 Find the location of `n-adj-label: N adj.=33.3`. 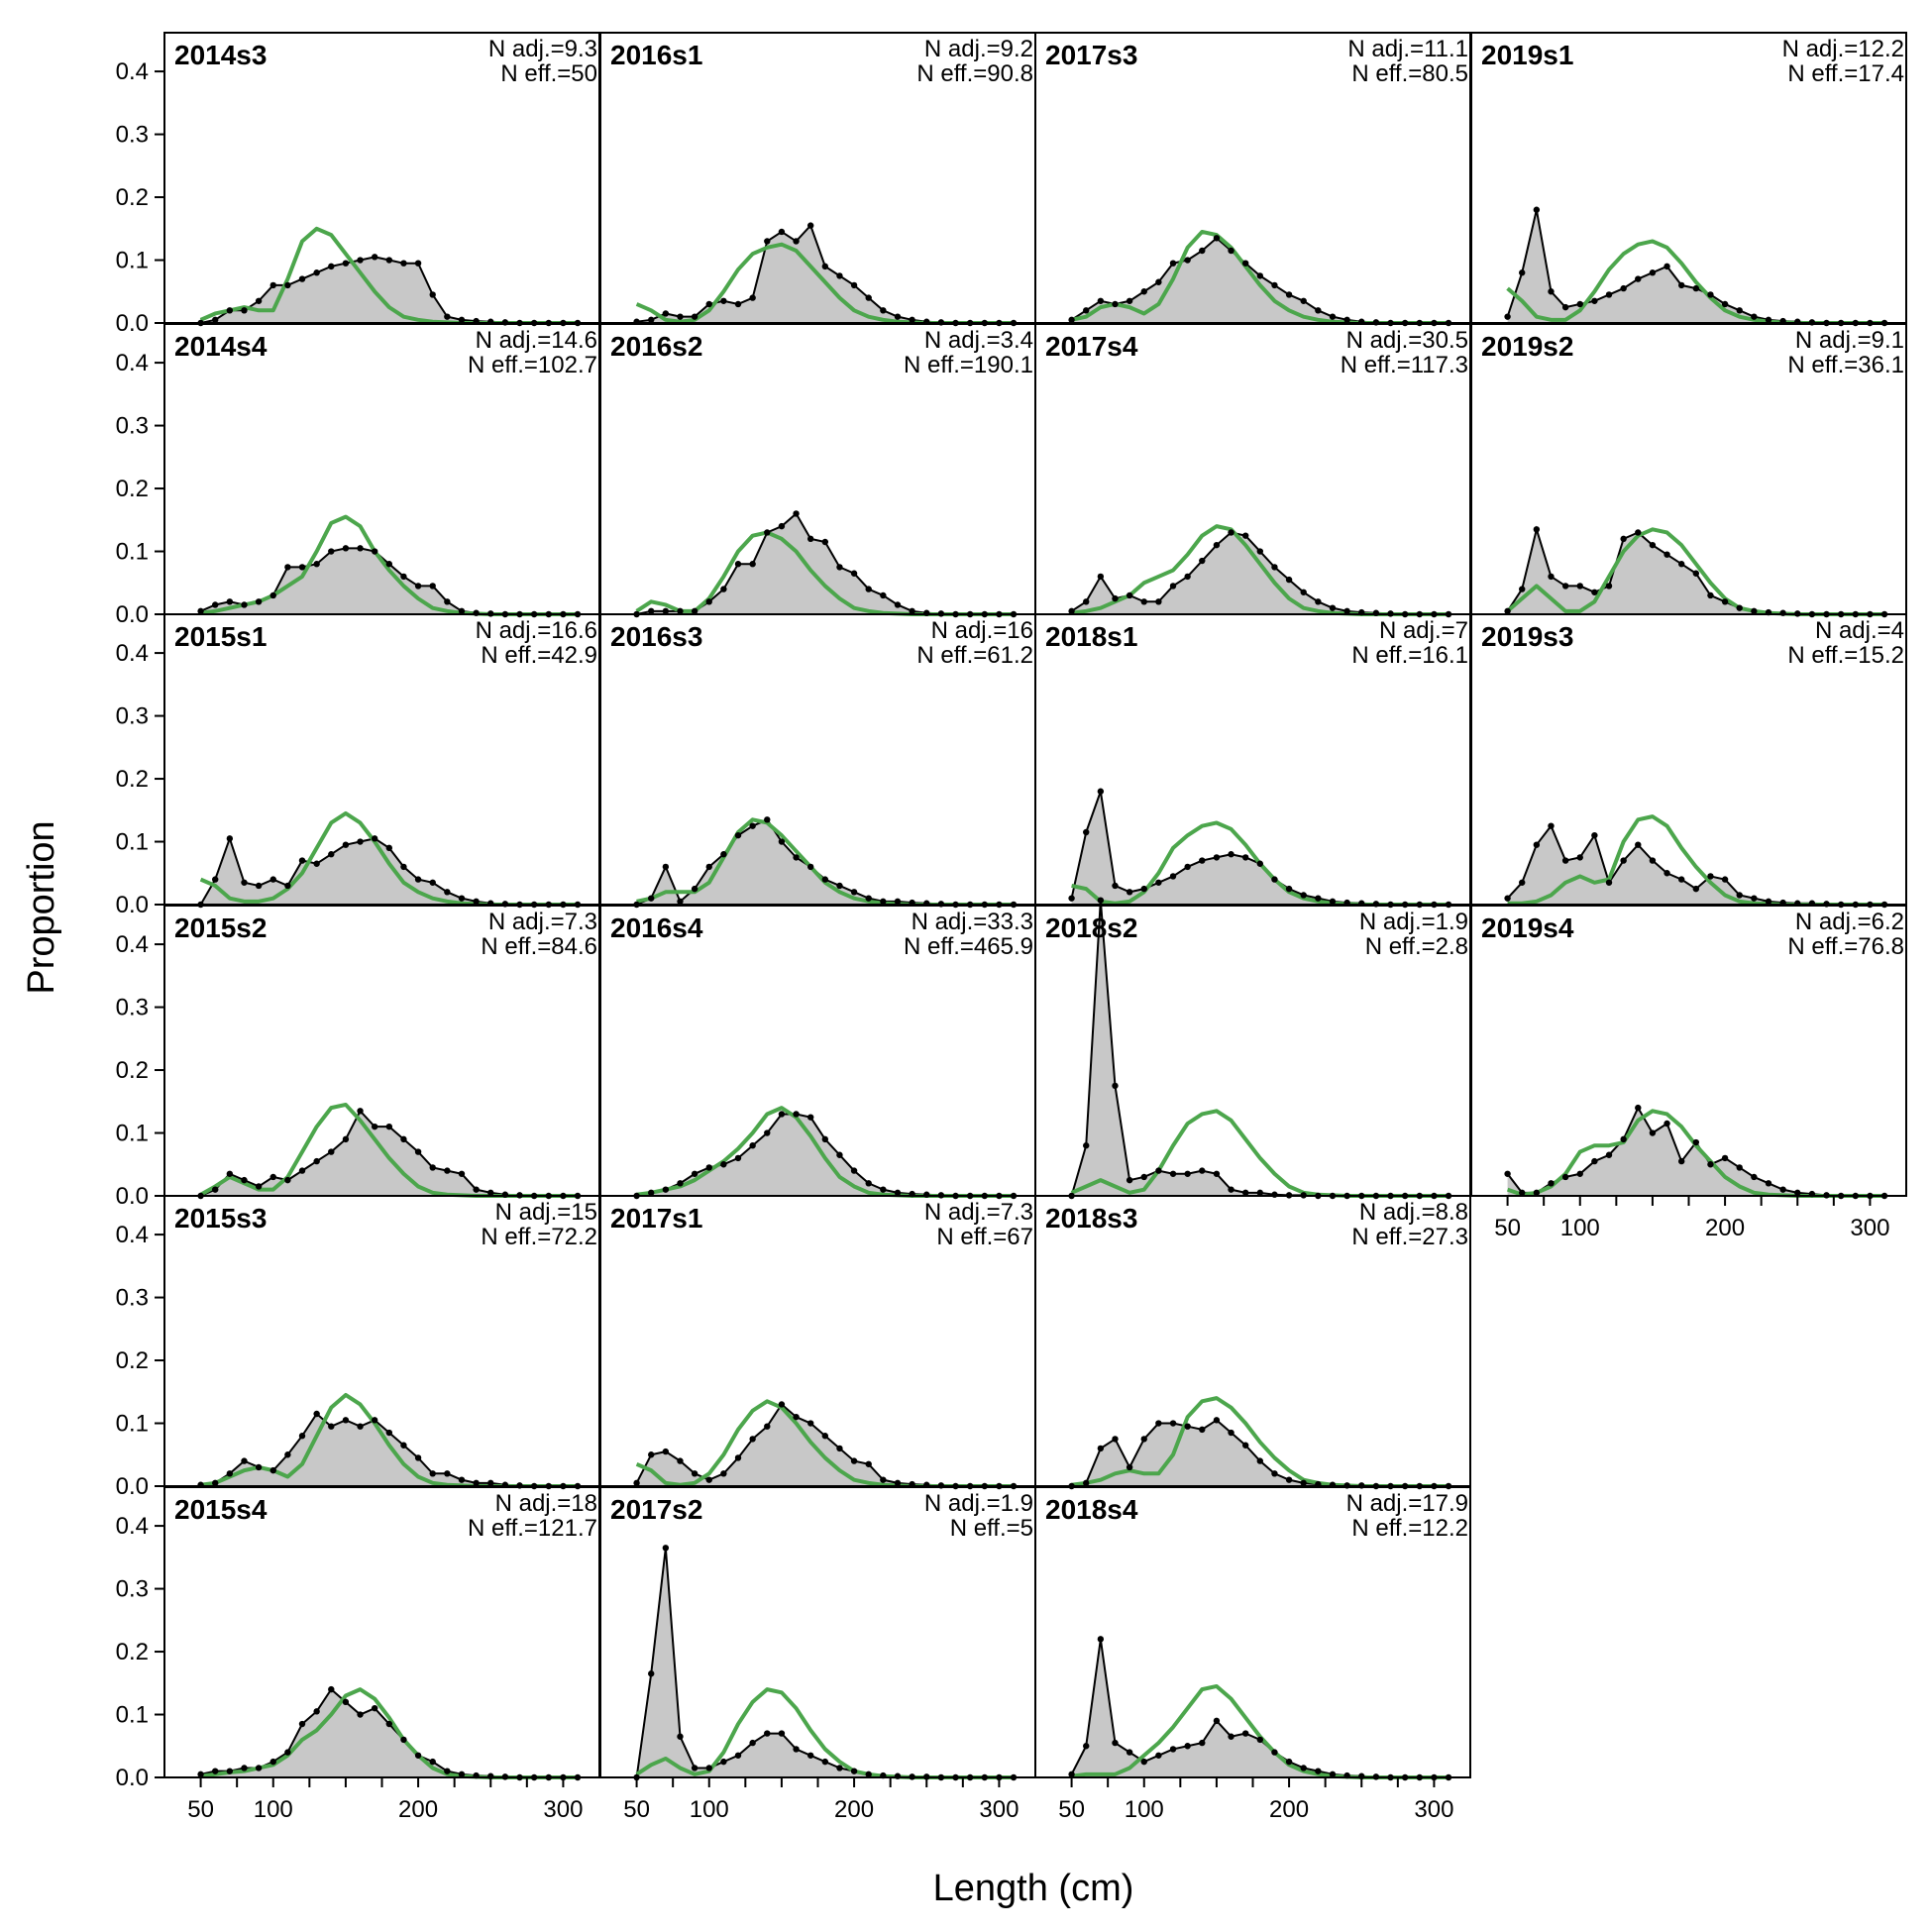

n-adj-label: N adj.=33.3 is located at coordinates (973, 922).